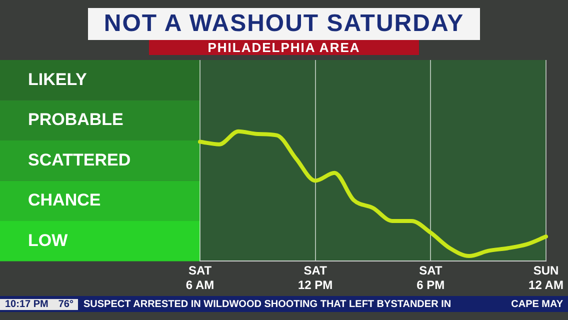  Describe the element at coordinates (284, 47) in the screenshot. I see `chart-subtitle: PHILADELPHIA AREA` at that location.